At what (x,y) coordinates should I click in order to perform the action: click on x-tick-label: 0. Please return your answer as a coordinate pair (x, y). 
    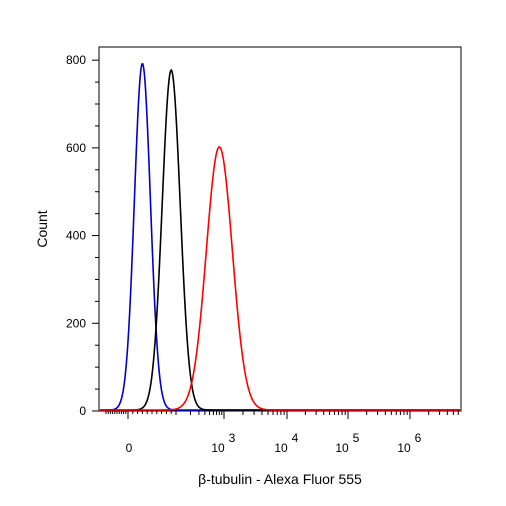
    Looking at the image, I should click on (129, 448).